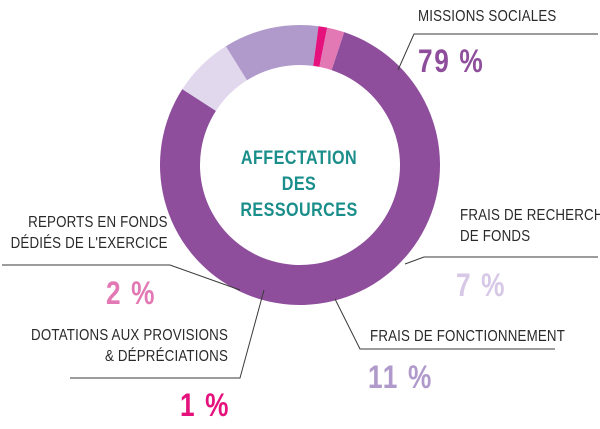 The width and height of the screenshot is (600, 429). What do you see at coordinates (129, 335) in the screenshot?
I see `label-dotations-line-1: DOTATIONS AUX PROVISIONS` at bounding box center [129, 335].